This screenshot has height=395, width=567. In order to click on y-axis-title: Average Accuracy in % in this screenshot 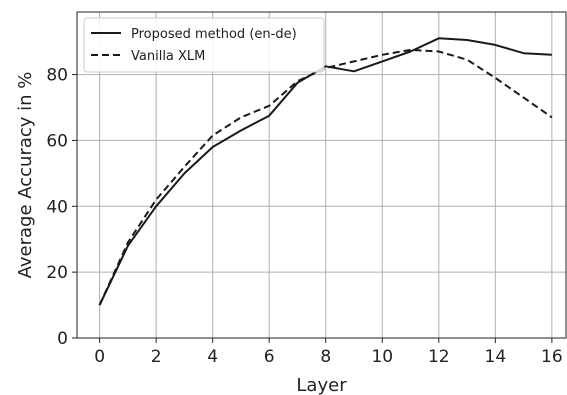, I will do `click(25, 175)`.